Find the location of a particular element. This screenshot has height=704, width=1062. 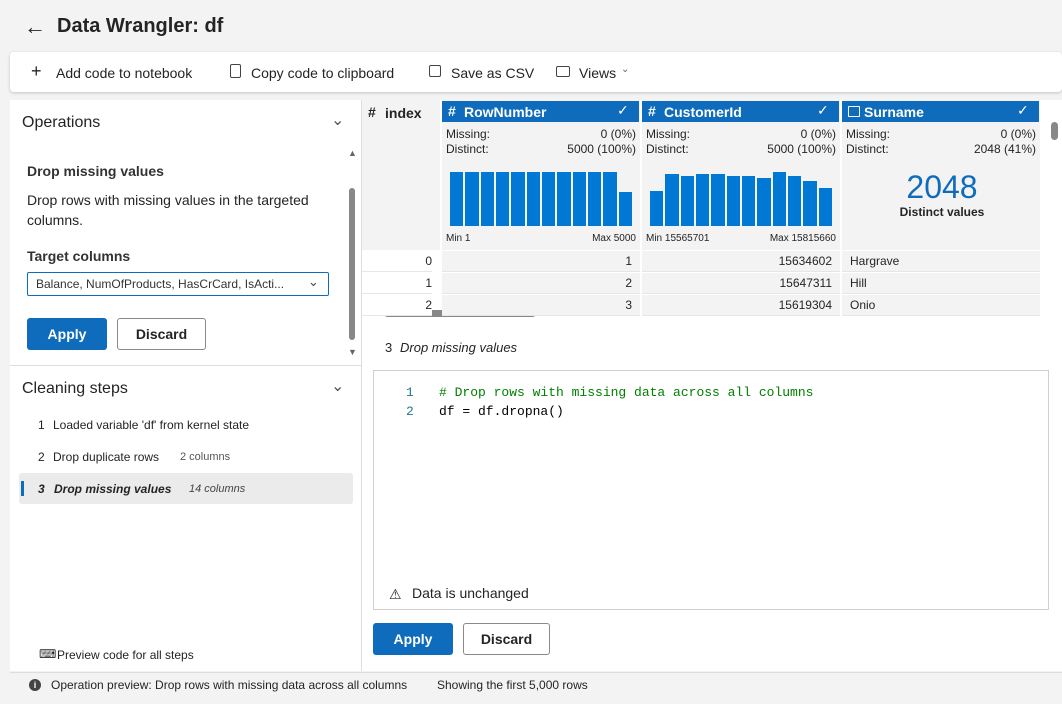

histogram-min: Min 1 is located at coordinates (458, 238).